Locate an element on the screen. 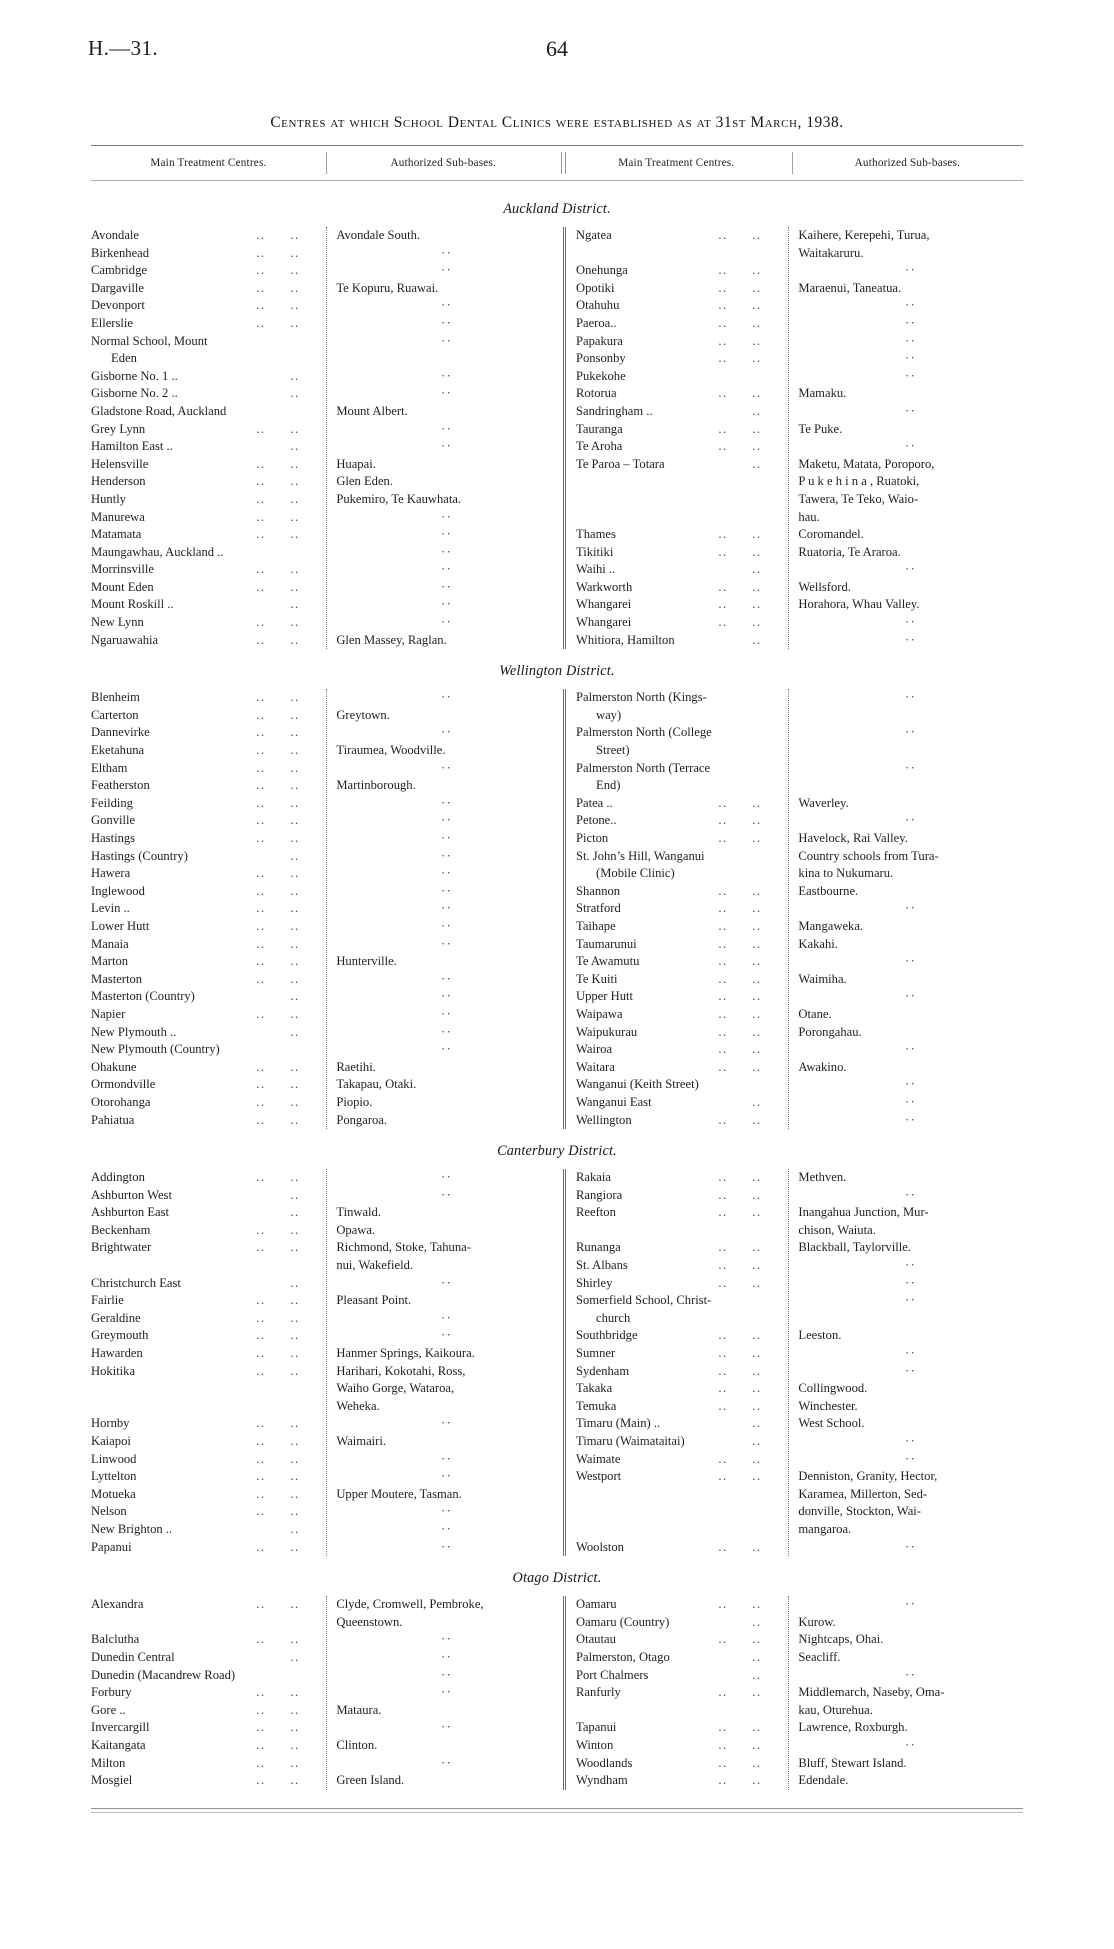  sub-base-entry: kau, Oturehua. is located at coordinates (835, 1709).